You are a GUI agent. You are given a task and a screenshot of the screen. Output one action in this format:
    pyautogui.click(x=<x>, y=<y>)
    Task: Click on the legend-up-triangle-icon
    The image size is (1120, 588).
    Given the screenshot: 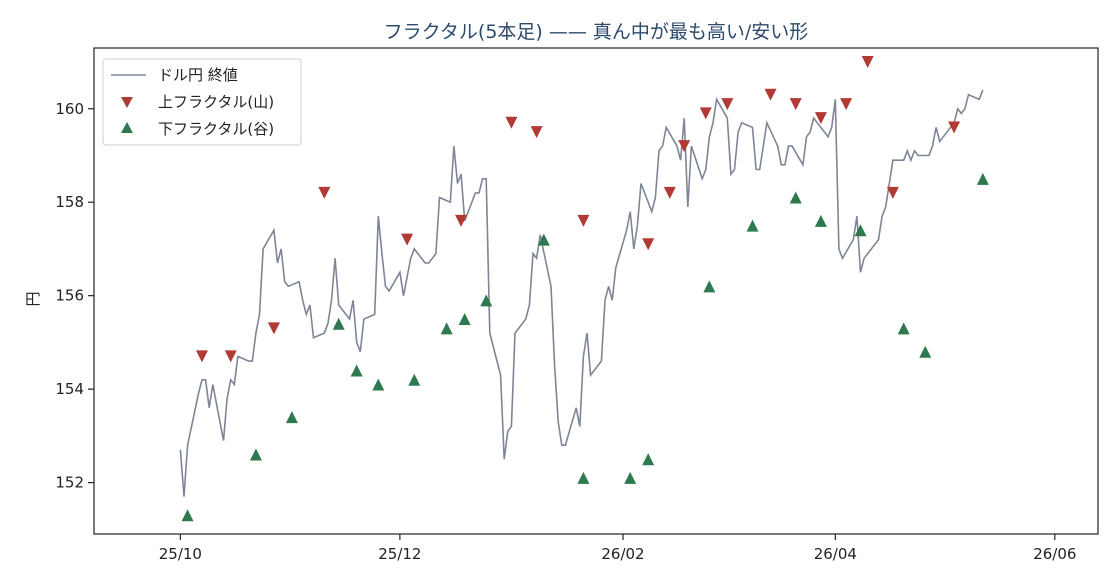 What is the action you would take?
    pyautogui.click(x=127, y=127)
    